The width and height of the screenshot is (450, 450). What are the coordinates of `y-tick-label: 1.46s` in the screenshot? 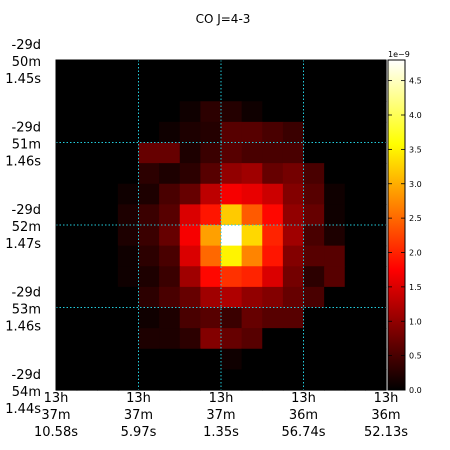 It's located at (23, 327).